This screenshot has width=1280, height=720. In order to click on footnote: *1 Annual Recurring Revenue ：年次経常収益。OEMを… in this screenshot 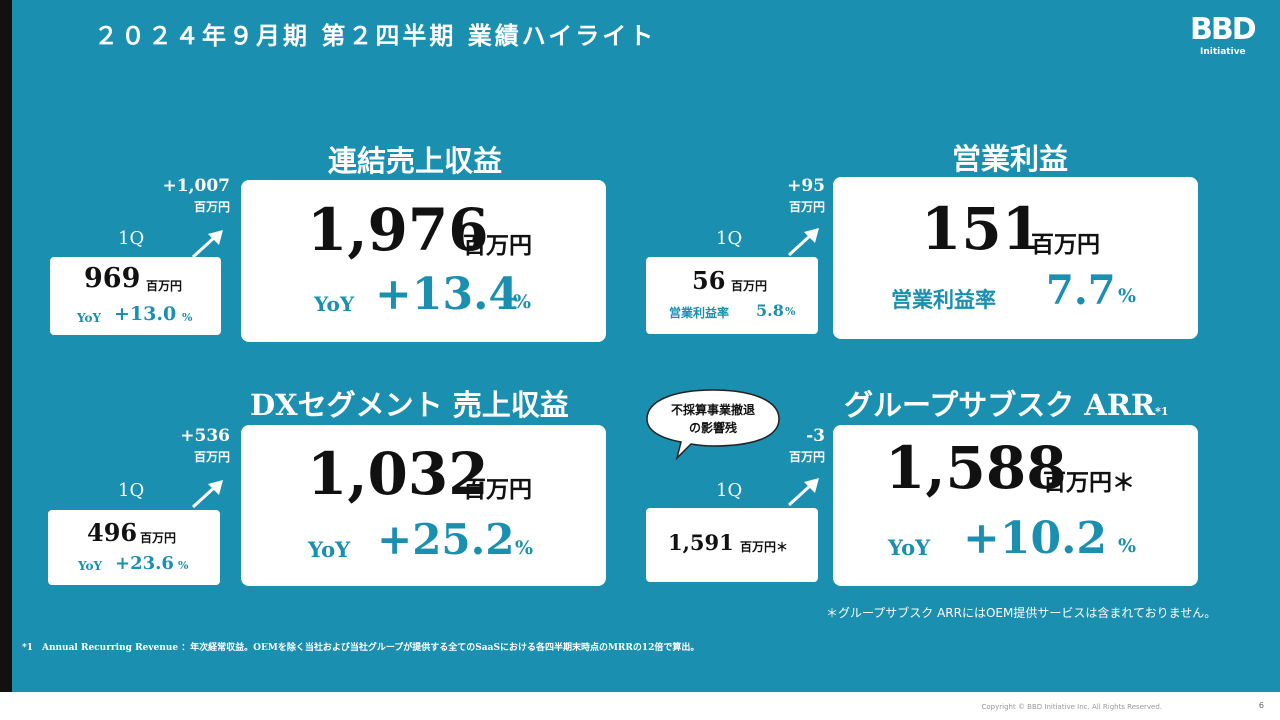, I will do `click(361, 648)`.